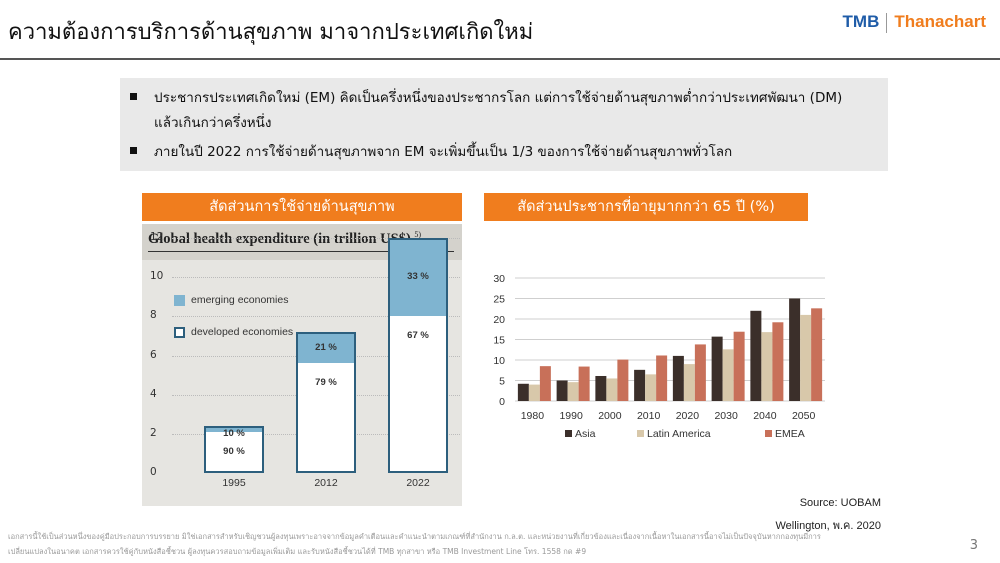  I want to click on x-category-label: 1980, so click(533, 416).